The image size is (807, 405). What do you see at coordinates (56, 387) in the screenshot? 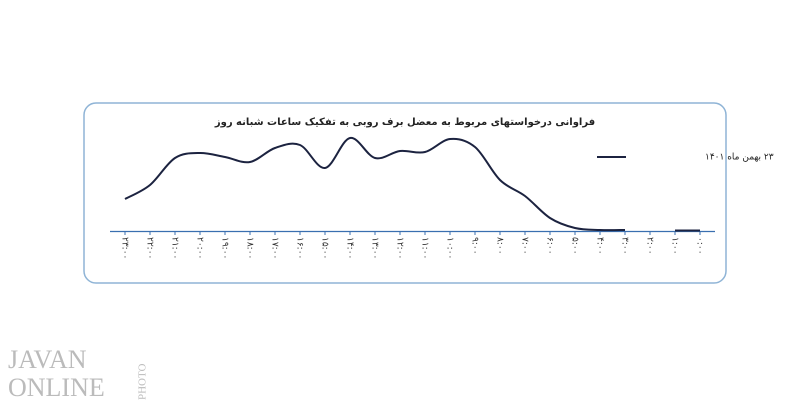
I see `watermark-text: ONLINE` at bounding box center [56, 387].